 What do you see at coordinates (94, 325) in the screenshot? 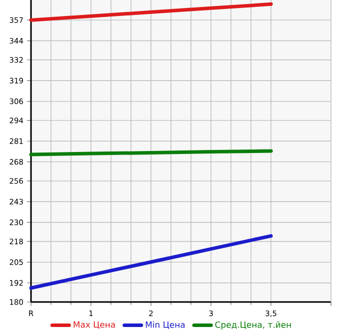
I see `legend-label: Max Цена` at bounding box center [94, 325].